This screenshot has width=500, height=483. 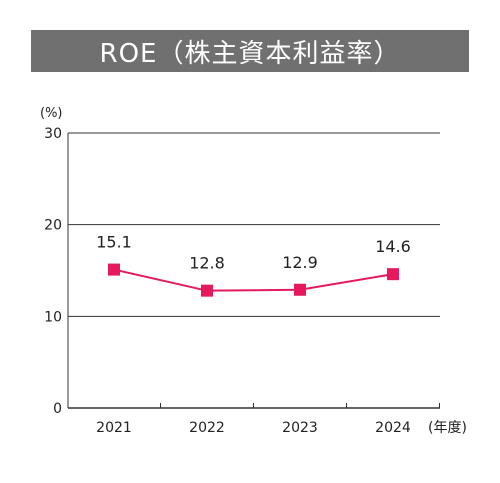 What do you see at coordinates (53, 317) in the screenshot?
I see `y-tick-label: 10` at bounding box center [53, 317].